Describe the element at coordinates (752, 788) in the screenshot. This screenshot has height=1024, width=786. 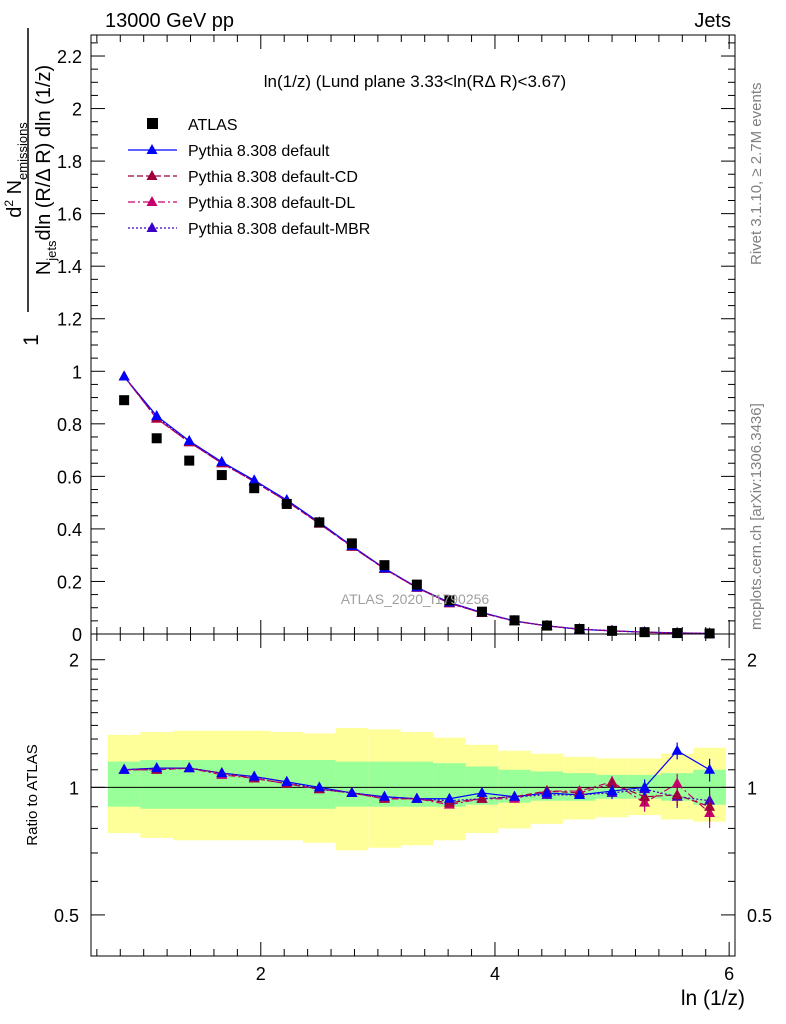
I see `ratio-y-tick-label-right: 1` at that location.